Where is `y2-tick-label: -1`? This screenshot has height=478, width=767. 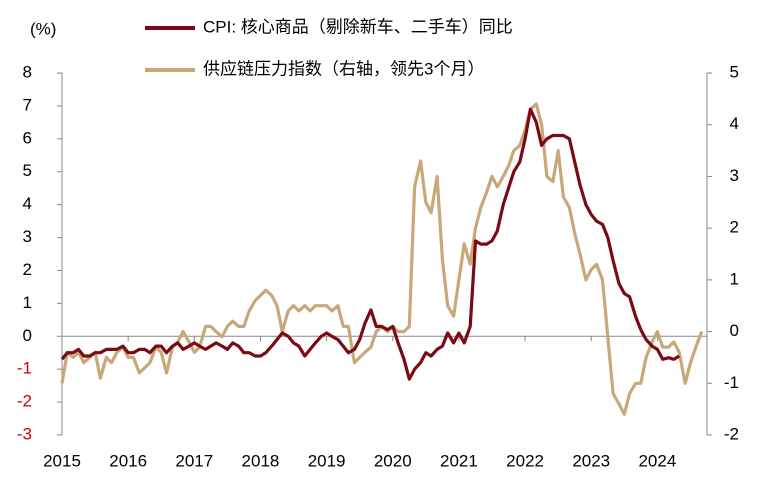 y2-tick-label: -1 is located at coordinates (731, 382).